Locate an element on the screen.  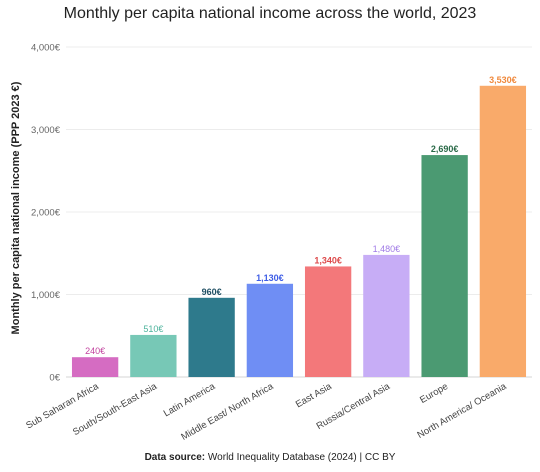
x-tick-label: Middle East/ North Africa is located at coordinates (227, 412).